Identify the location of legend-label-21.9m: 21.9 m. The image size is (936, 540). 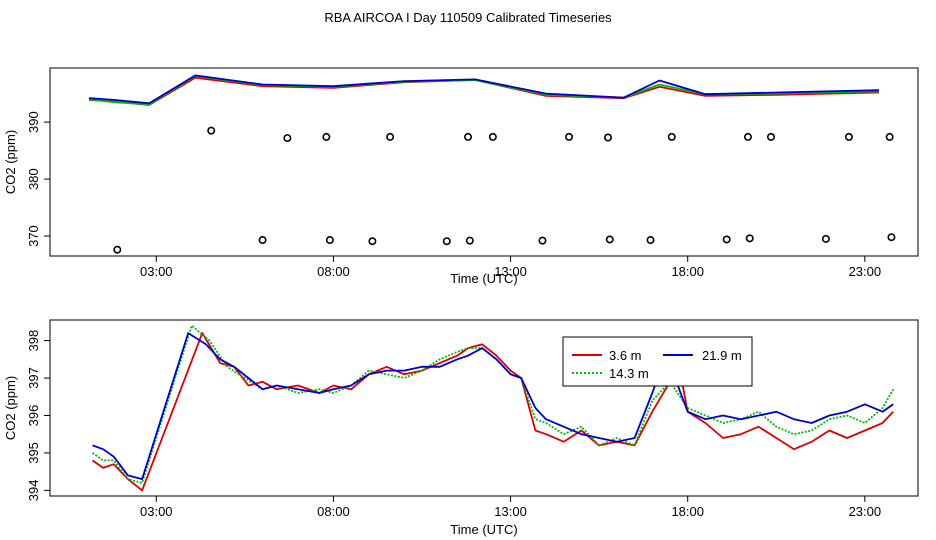
(722, 355).